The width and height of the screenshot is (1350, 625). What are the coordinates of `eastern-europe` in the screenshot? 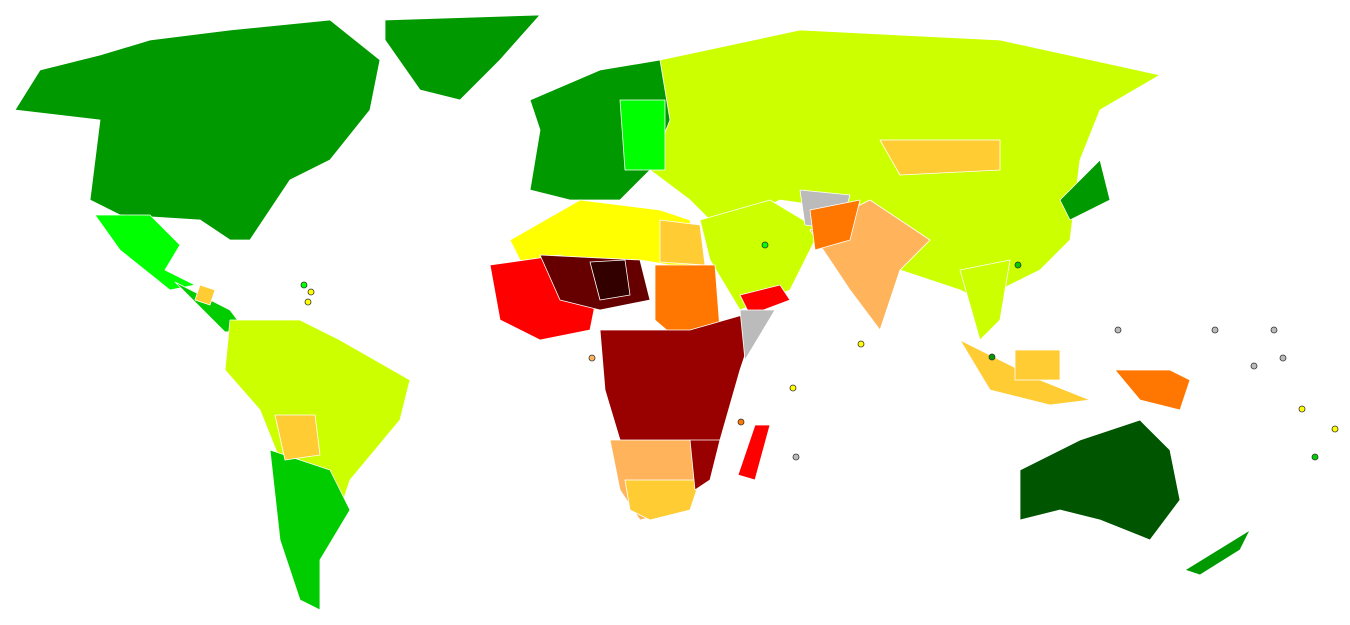 It's located at (642, 135).